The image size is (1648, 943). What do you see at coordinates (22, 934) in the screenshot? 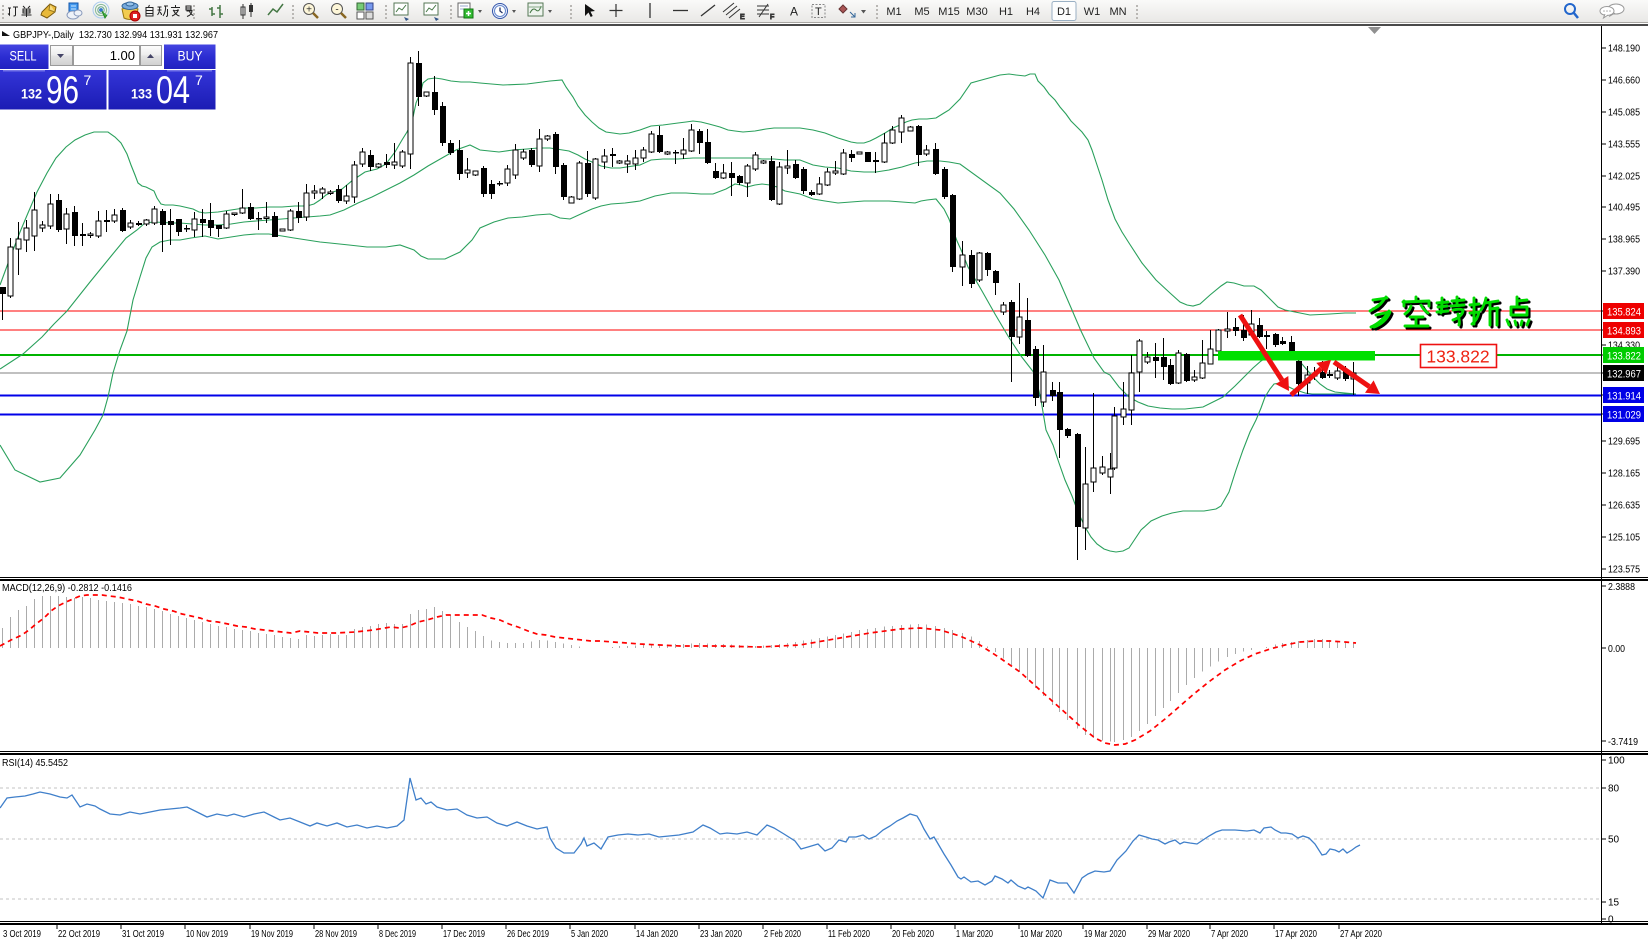
I see `svg-text: 3 Oct 2019` at bounding box center [22, 934].